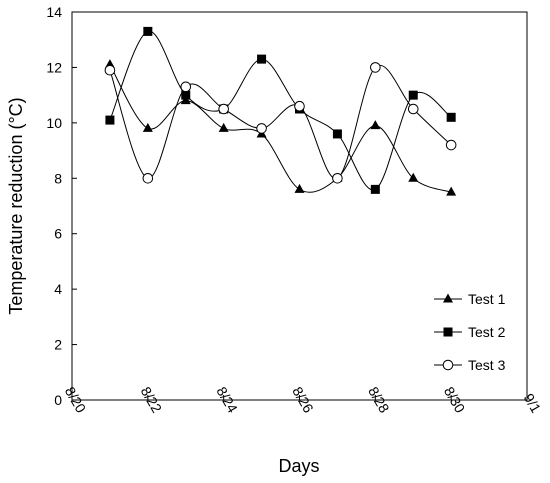  Describe the element at coordinates (487, 299) in the screenshot. I see `legend-label: Test 1` at that location.